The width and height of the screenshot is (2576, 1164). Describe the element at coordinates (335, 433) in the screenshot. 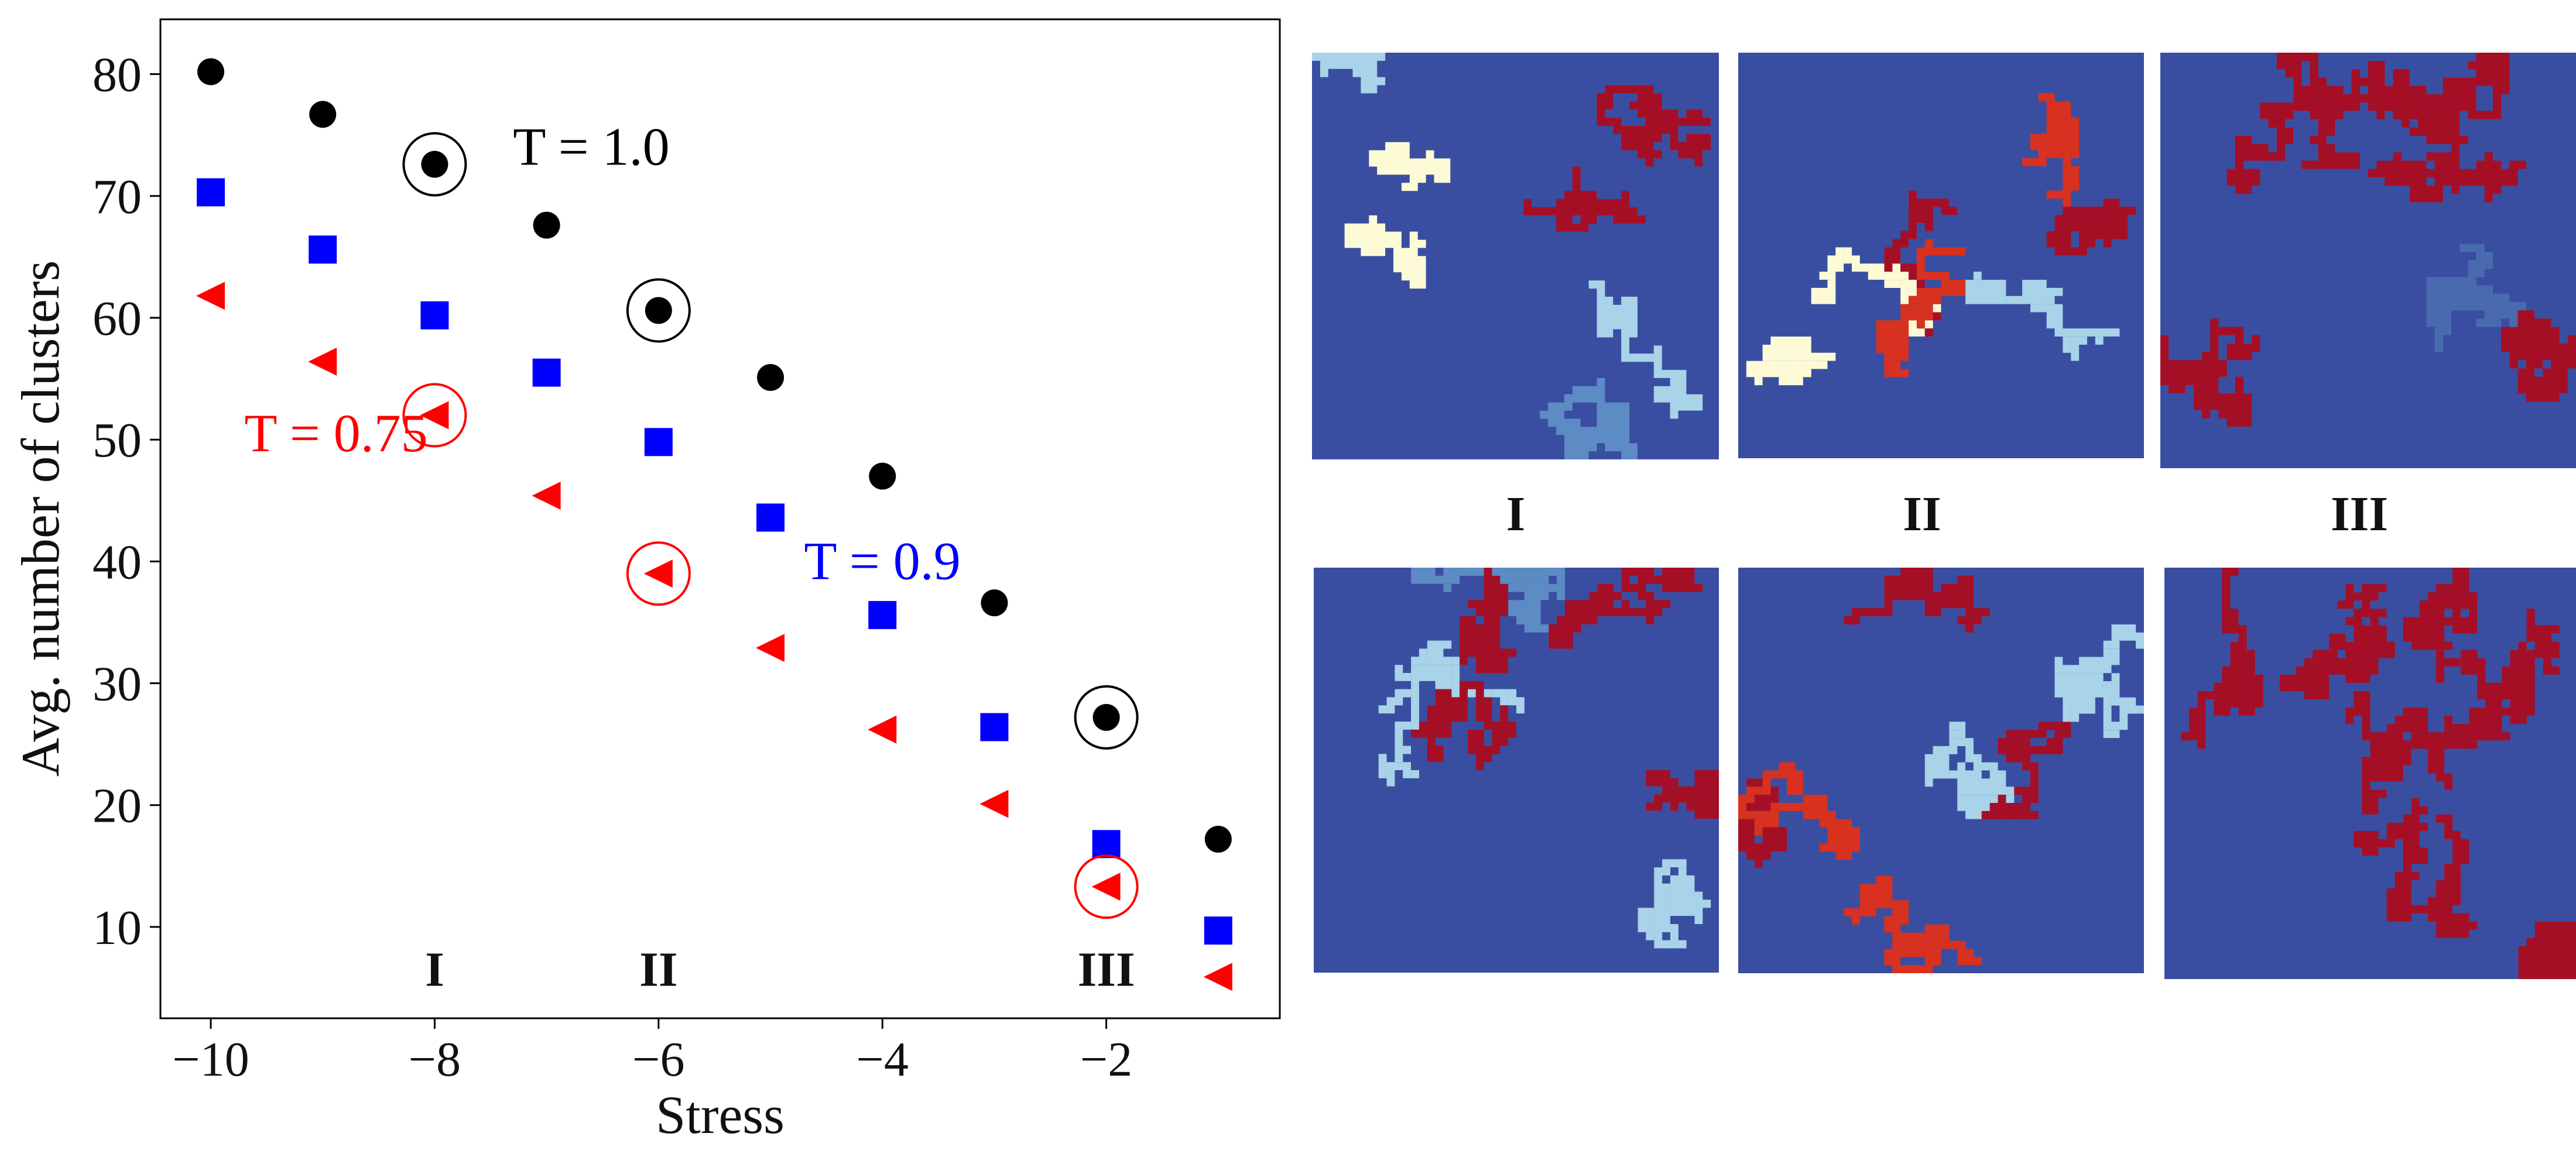

I see `series-annotation: T = 0.75` at that location.